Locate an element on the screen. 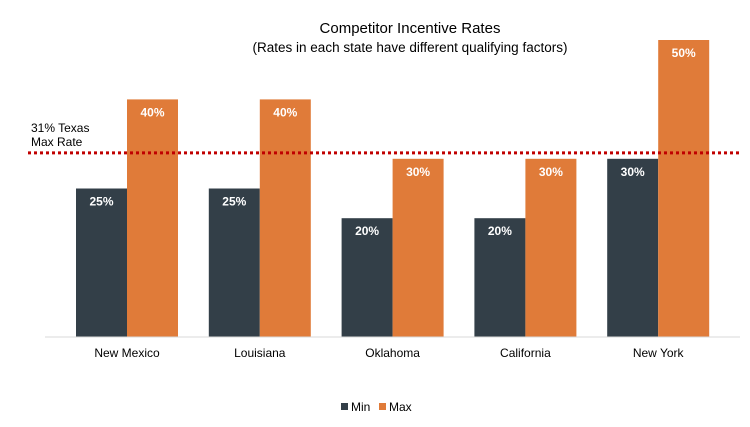 This screenshot has width=750, height=427. x-tick-label: California is located at coordinates (525, 353).